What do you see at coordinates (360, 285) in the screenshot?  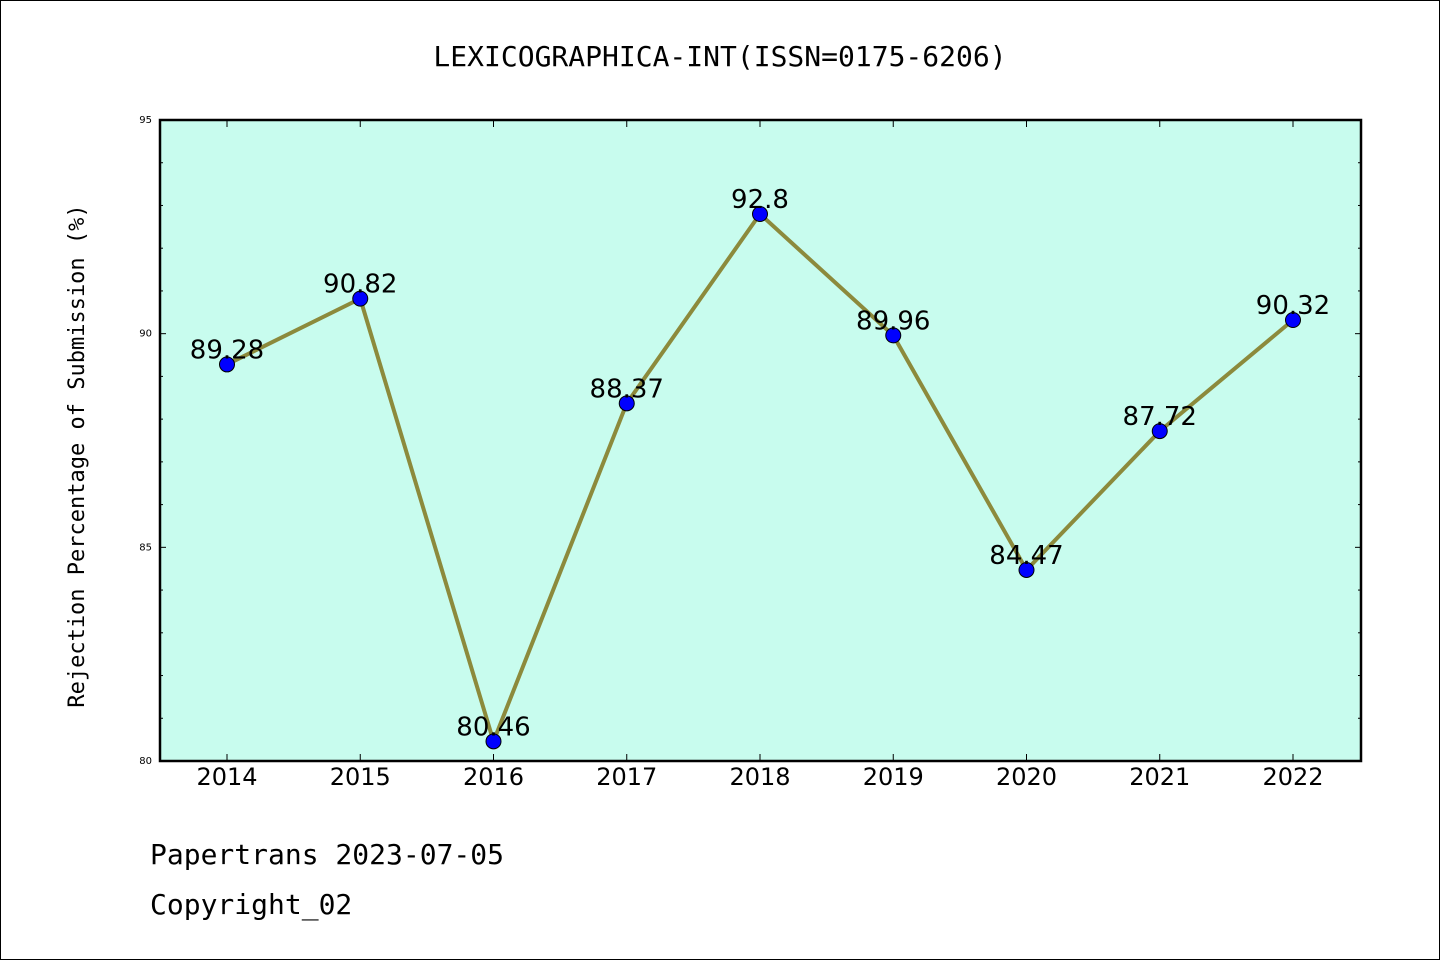 I see `data-label: 90.82` at bounding box center [360, 285].